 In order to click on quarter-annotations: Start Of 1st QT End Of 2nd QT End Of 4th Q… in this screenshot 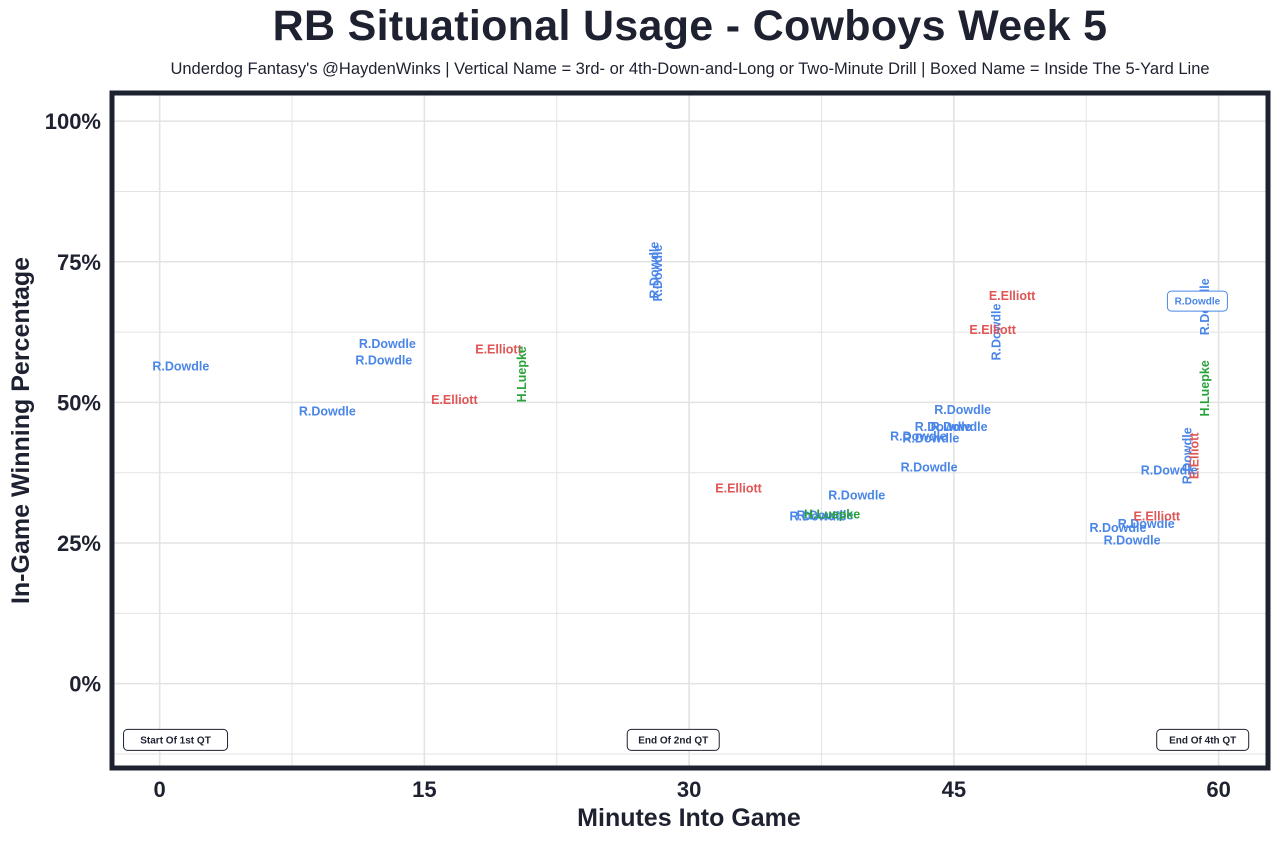, I will do `click(686, 739)`.